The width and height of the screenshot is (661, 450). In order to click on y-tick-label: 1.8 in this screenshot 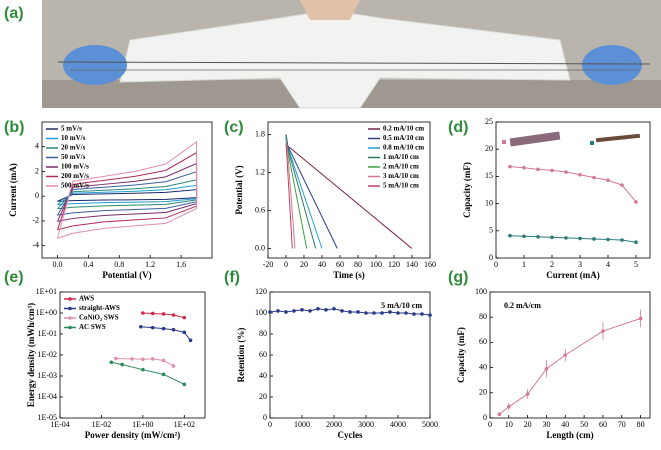, I will do `click(260, 133)`.